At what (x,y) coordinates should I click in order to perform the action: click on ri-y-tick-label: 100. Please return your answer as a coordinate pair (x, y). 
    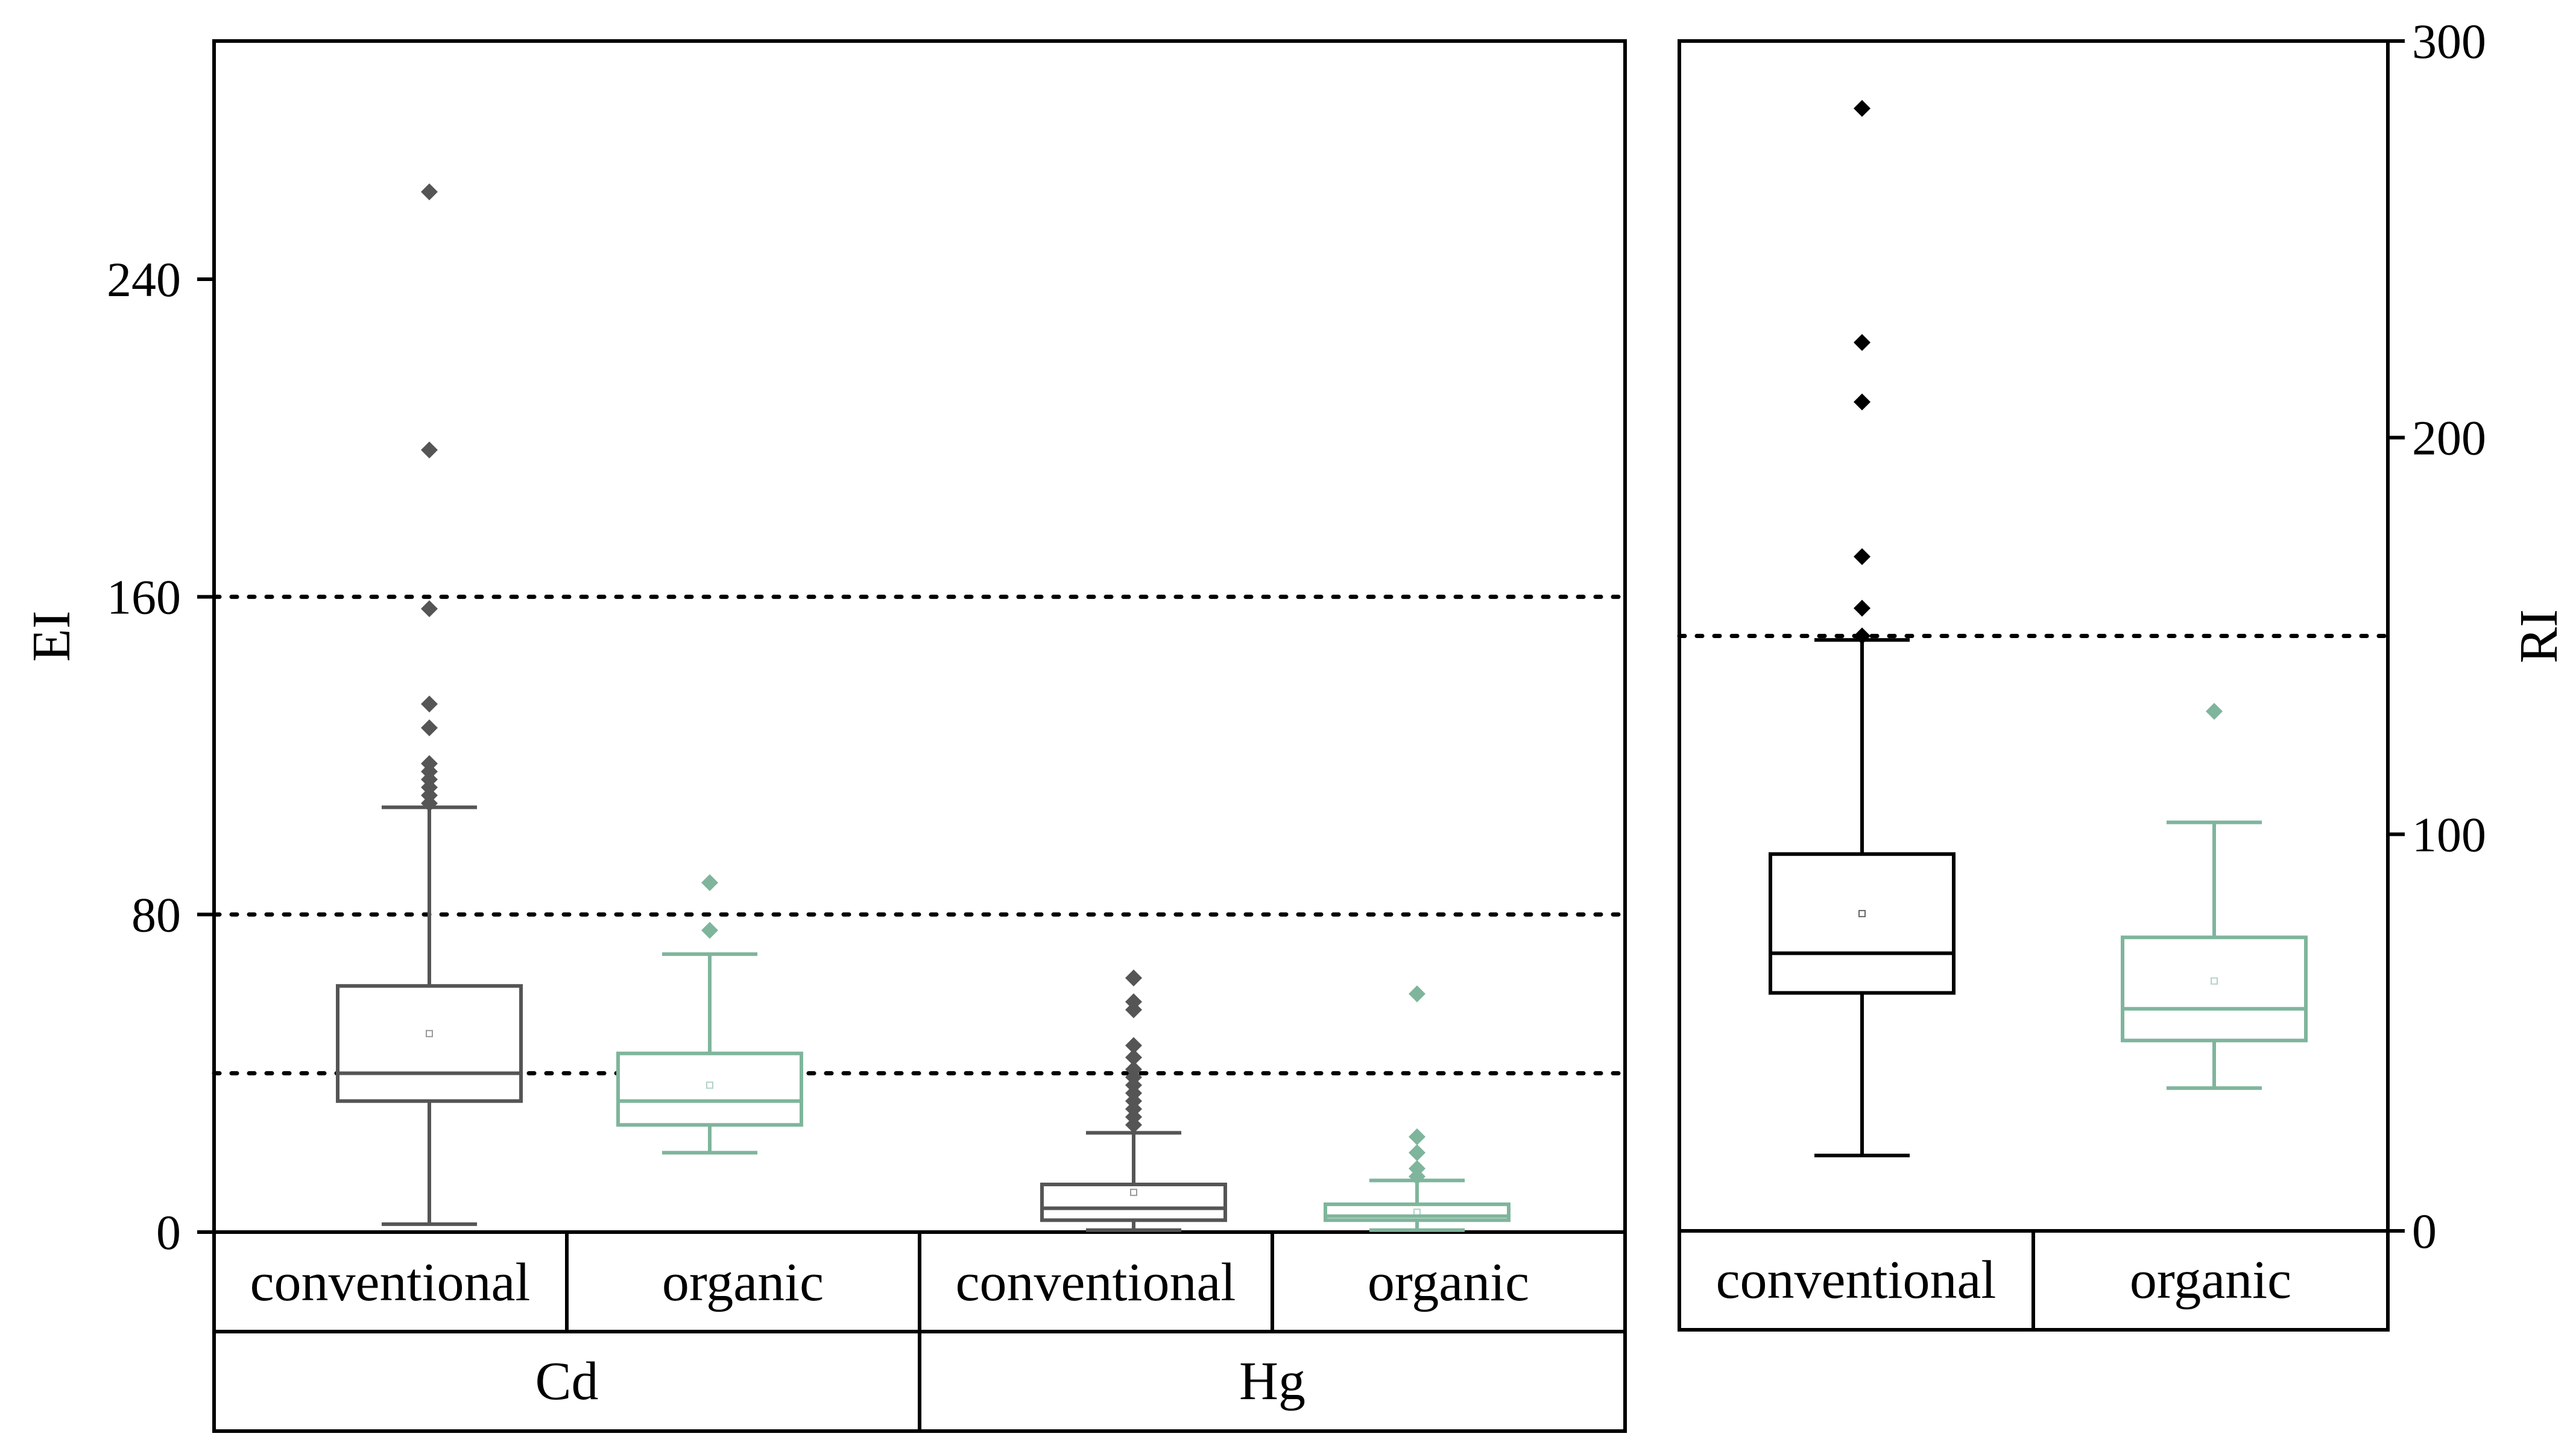
    Looking at the image, I should click on (2449, 834).